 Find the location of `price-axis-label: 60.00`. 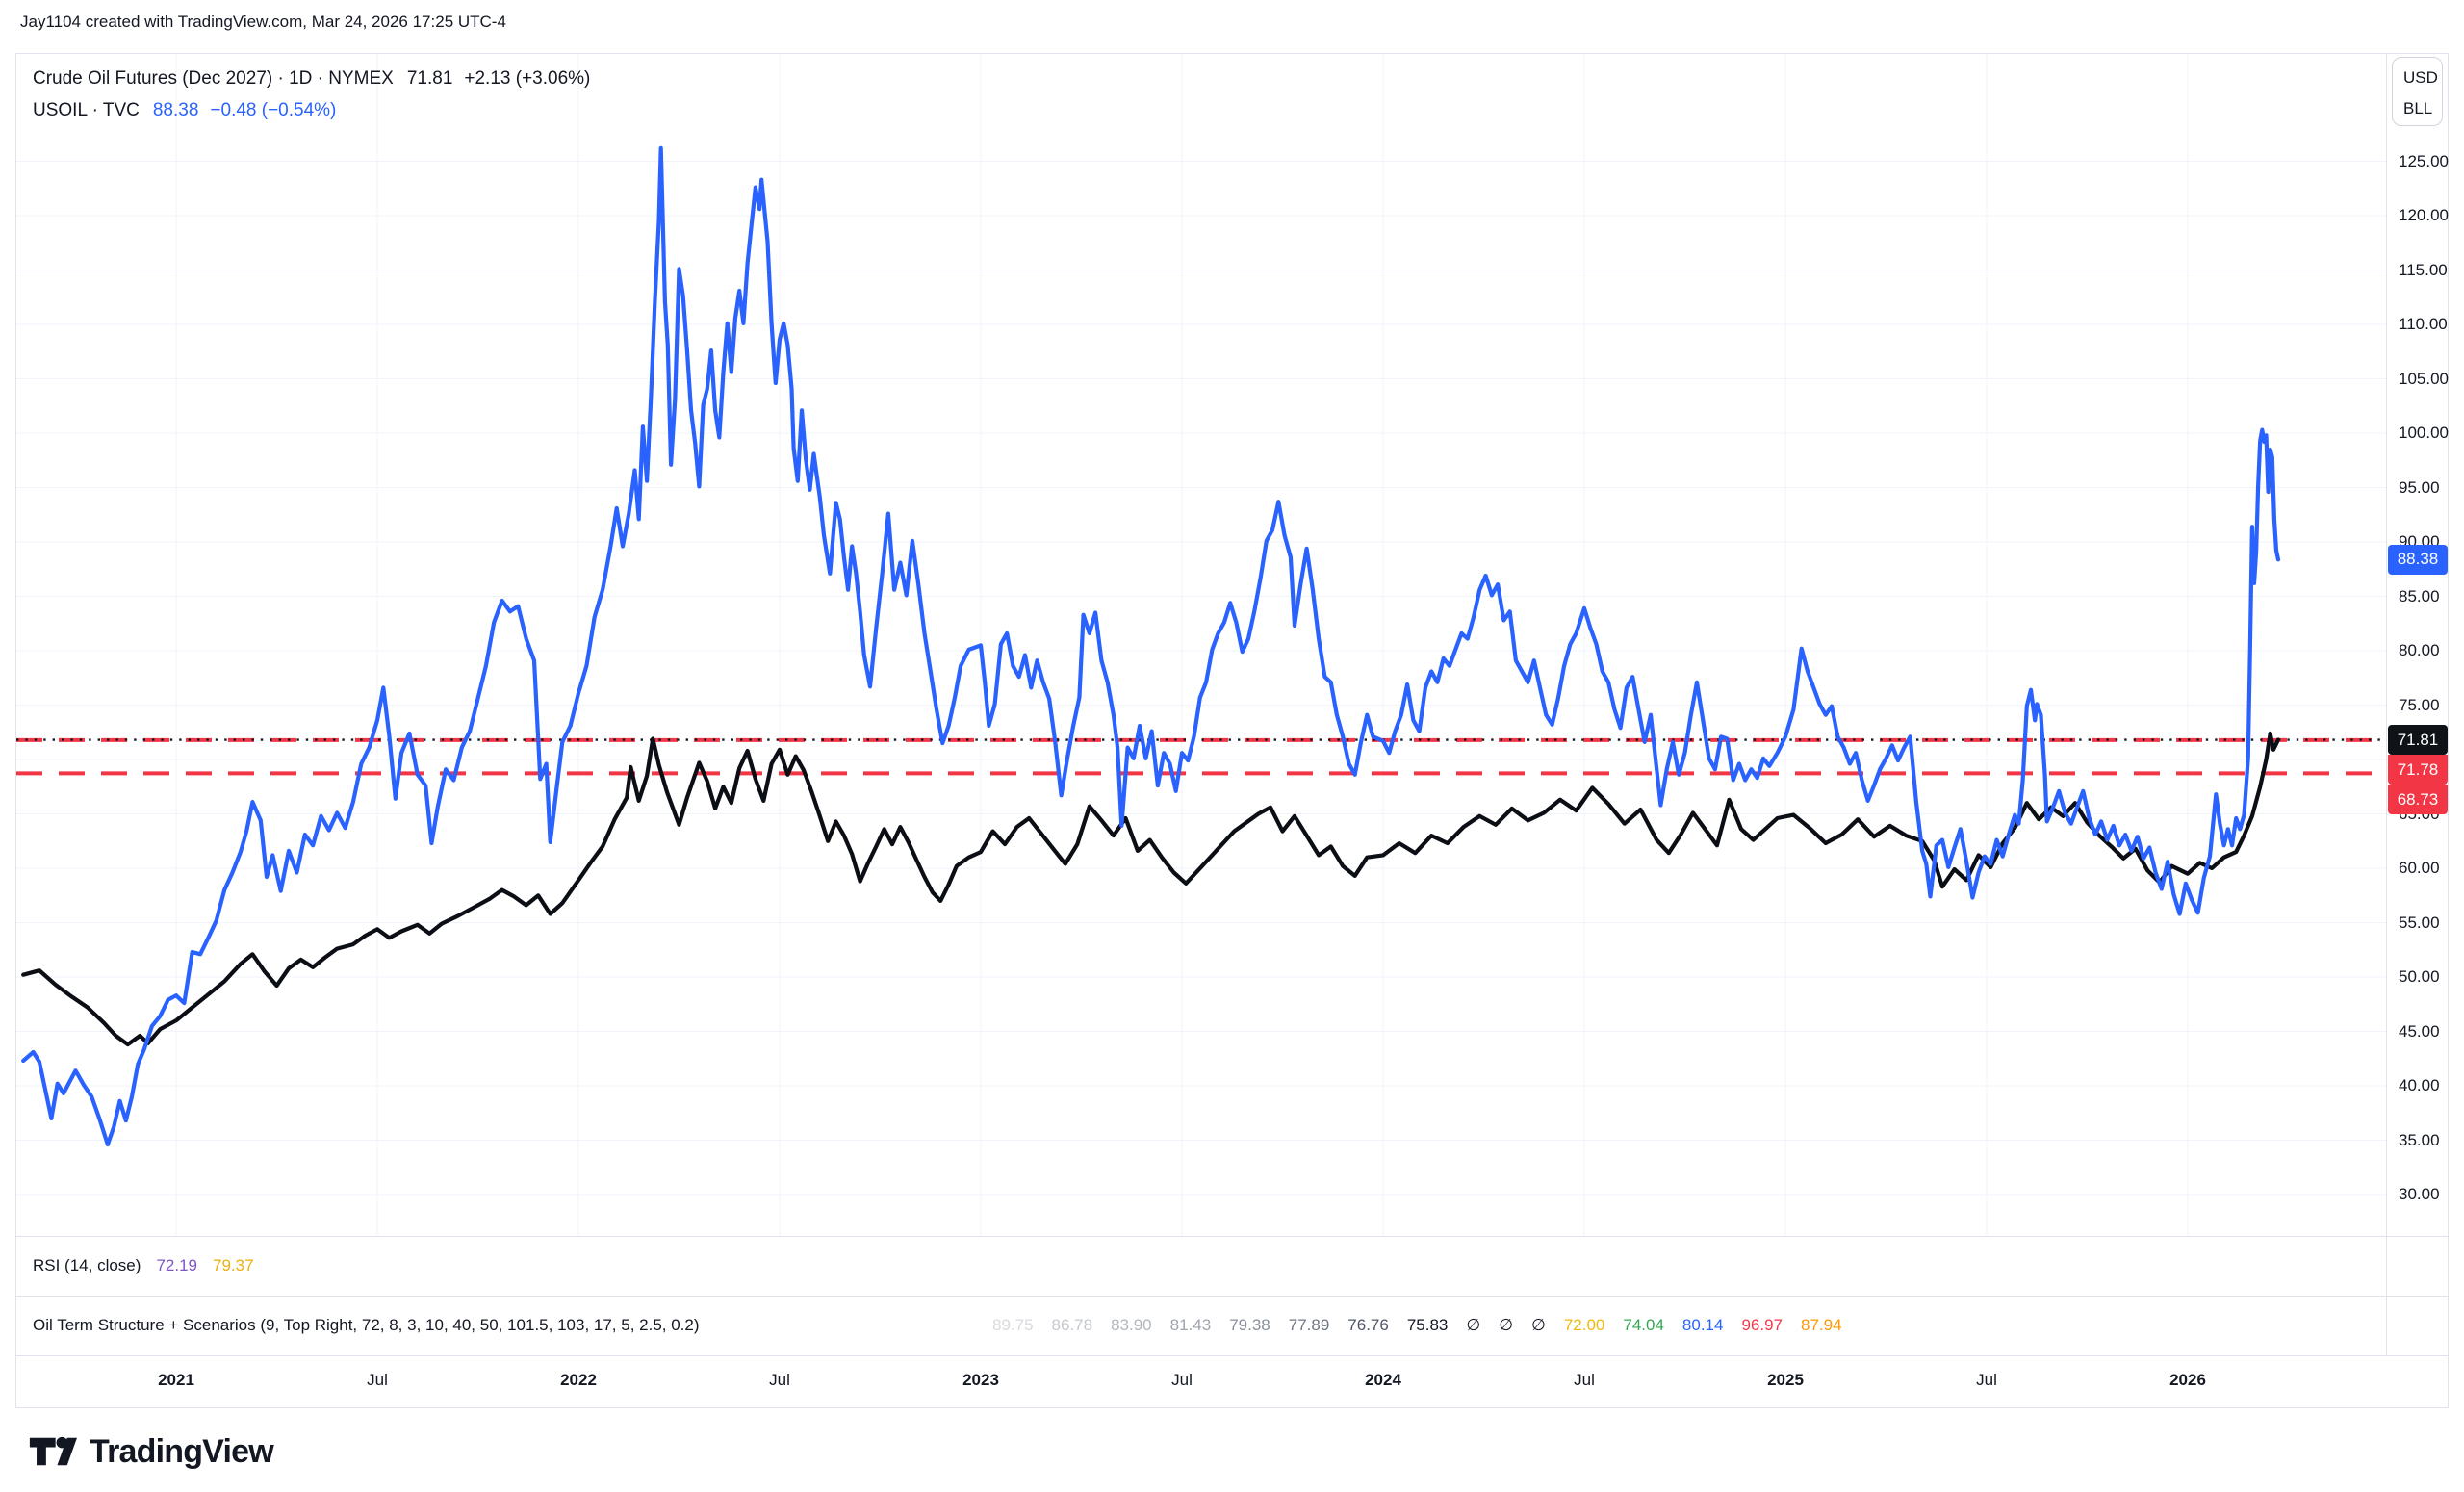

price-axis-label: 60.00 is located at coordinates (2419, 868).